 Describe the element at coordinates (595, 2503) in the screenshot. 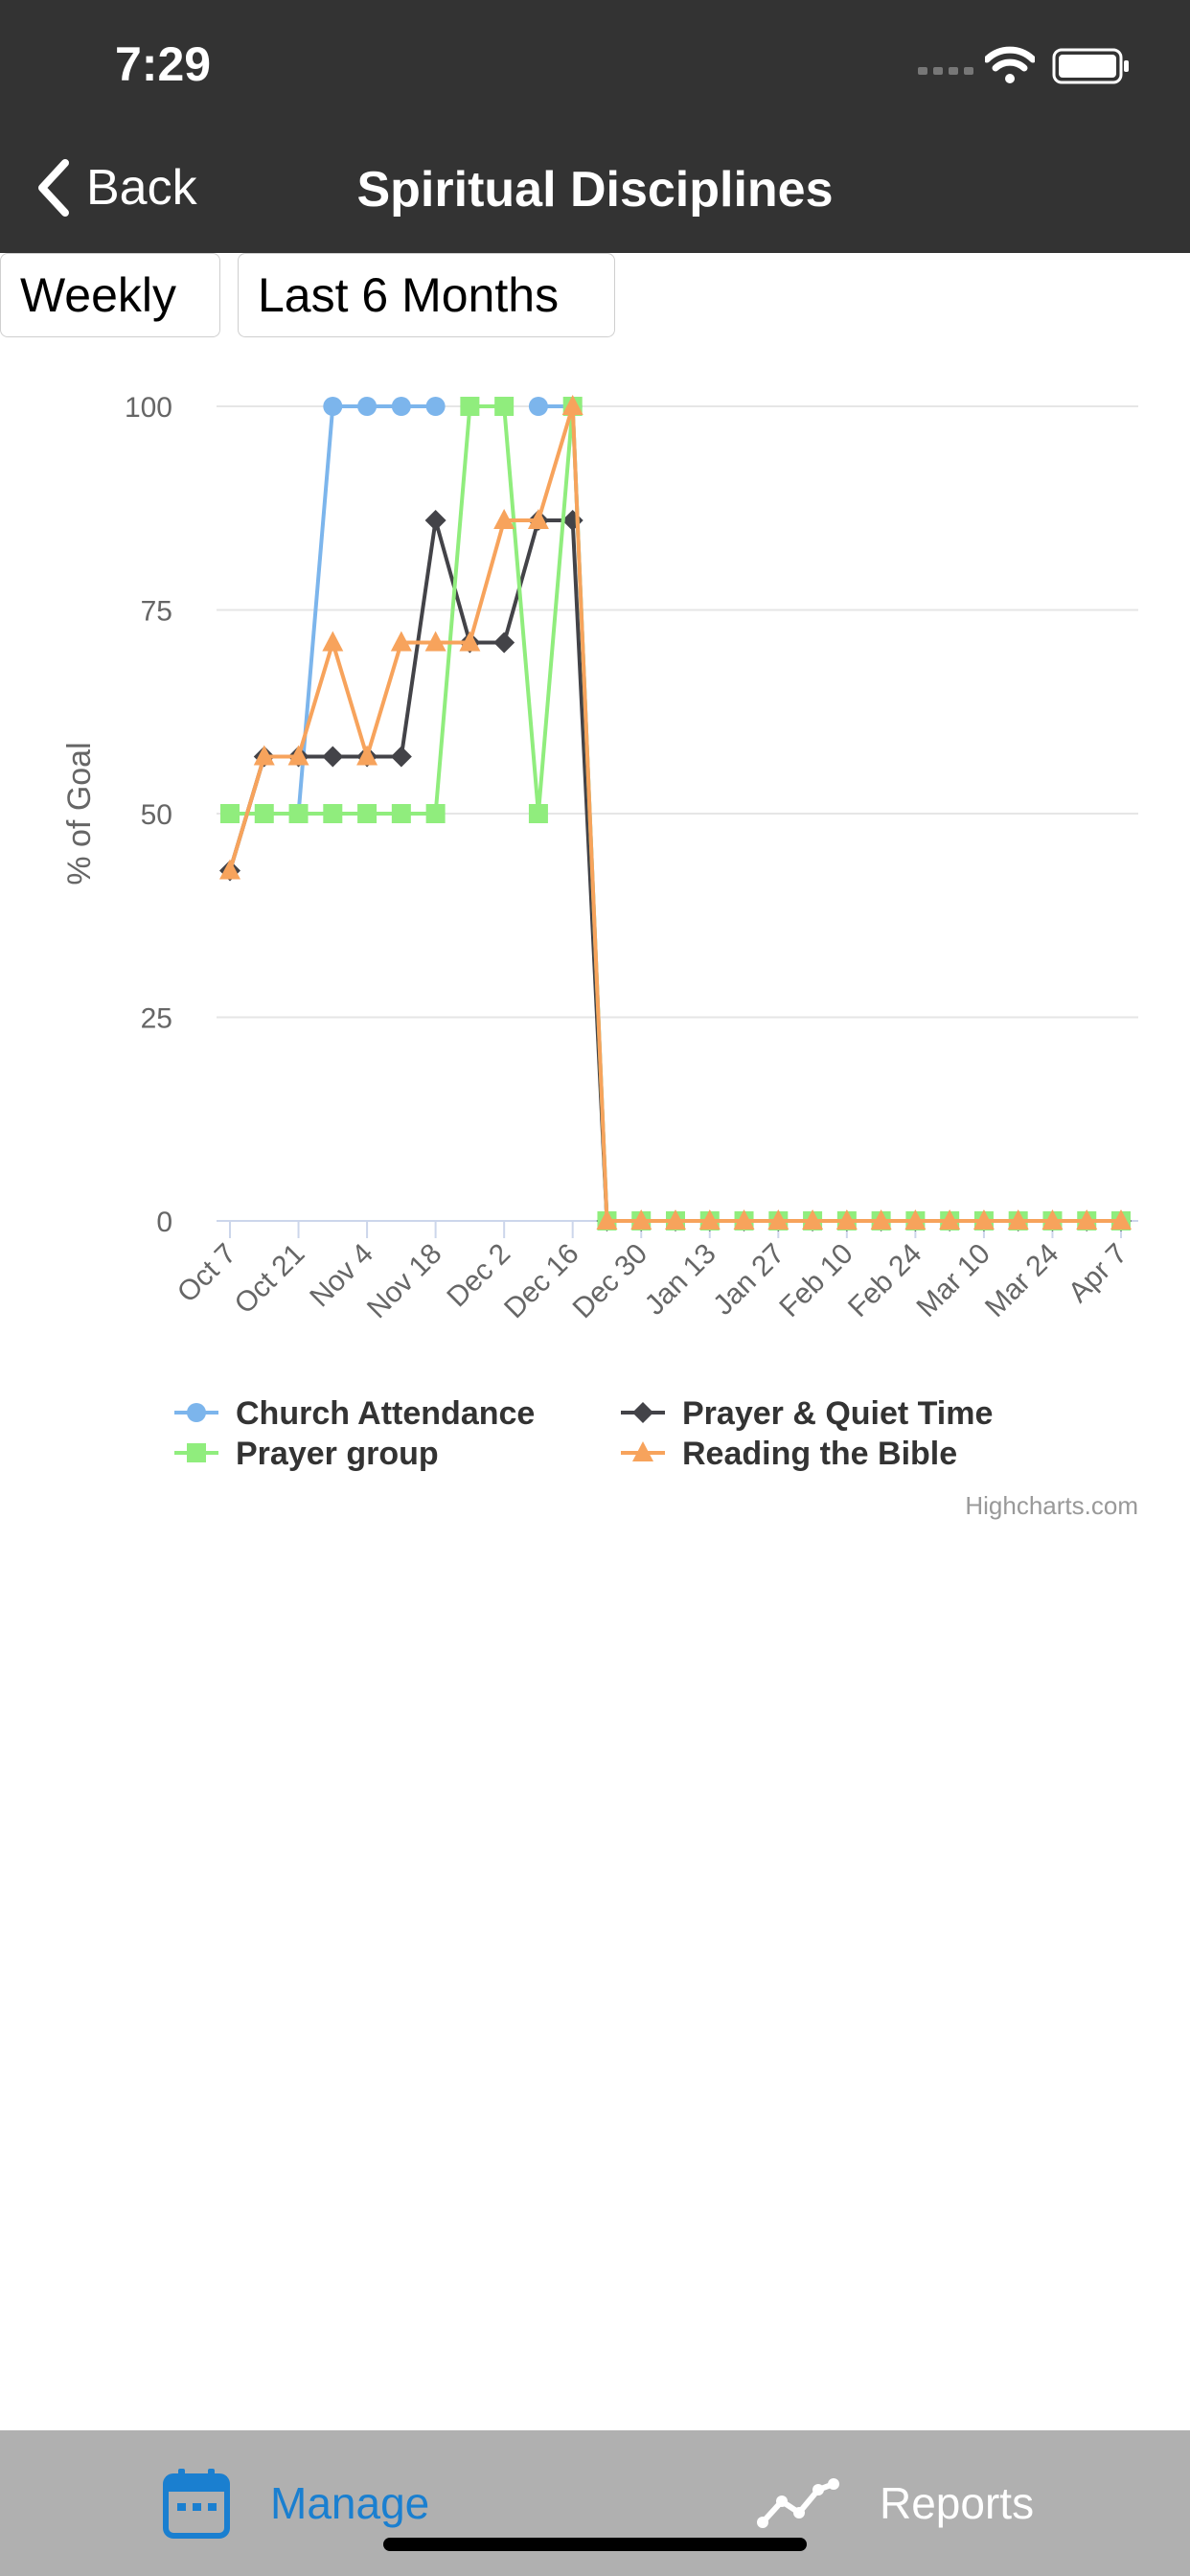

I see `tab-bar: Manage Reports` at that location.